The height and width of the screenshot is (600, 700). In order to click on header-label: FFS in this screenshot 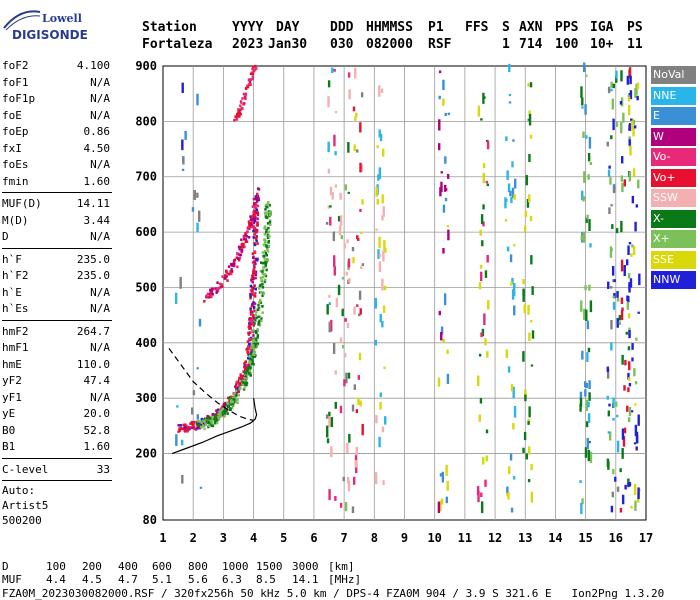, I will do `click(477, 27)`.